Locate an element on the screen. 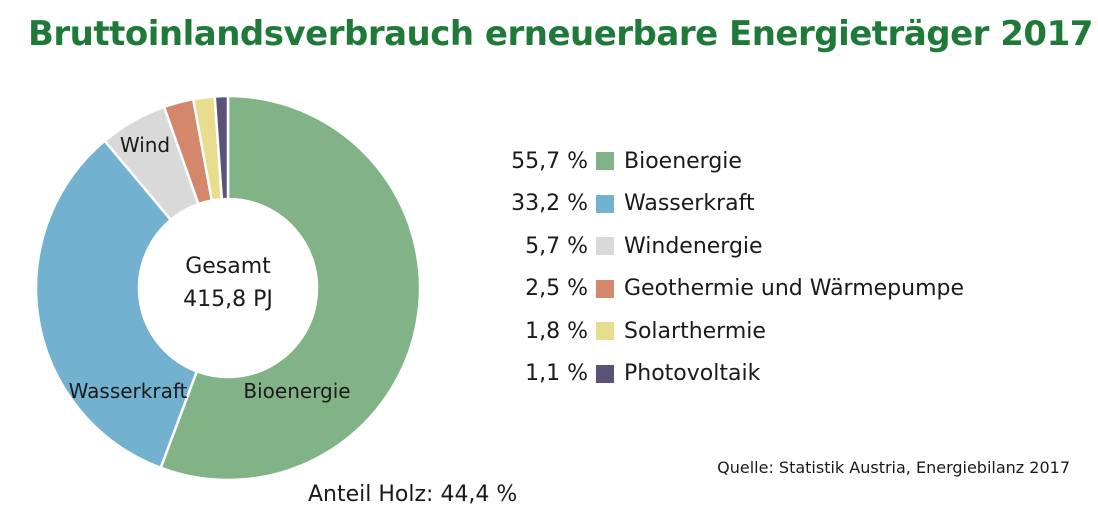 This screenshot has height=520, width=1098. legend-label: Solarthermie is located at coordinates (695, 331).